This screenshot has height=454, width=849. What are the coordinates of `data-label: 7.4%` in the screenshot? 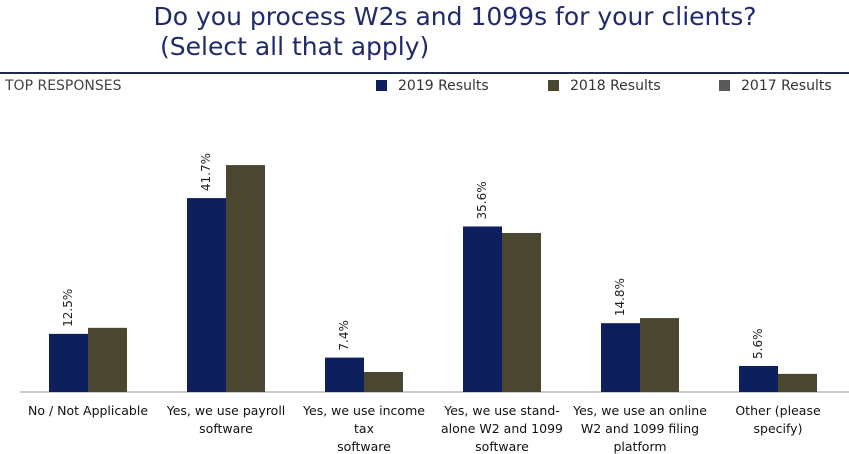 It's located at (344, 335).